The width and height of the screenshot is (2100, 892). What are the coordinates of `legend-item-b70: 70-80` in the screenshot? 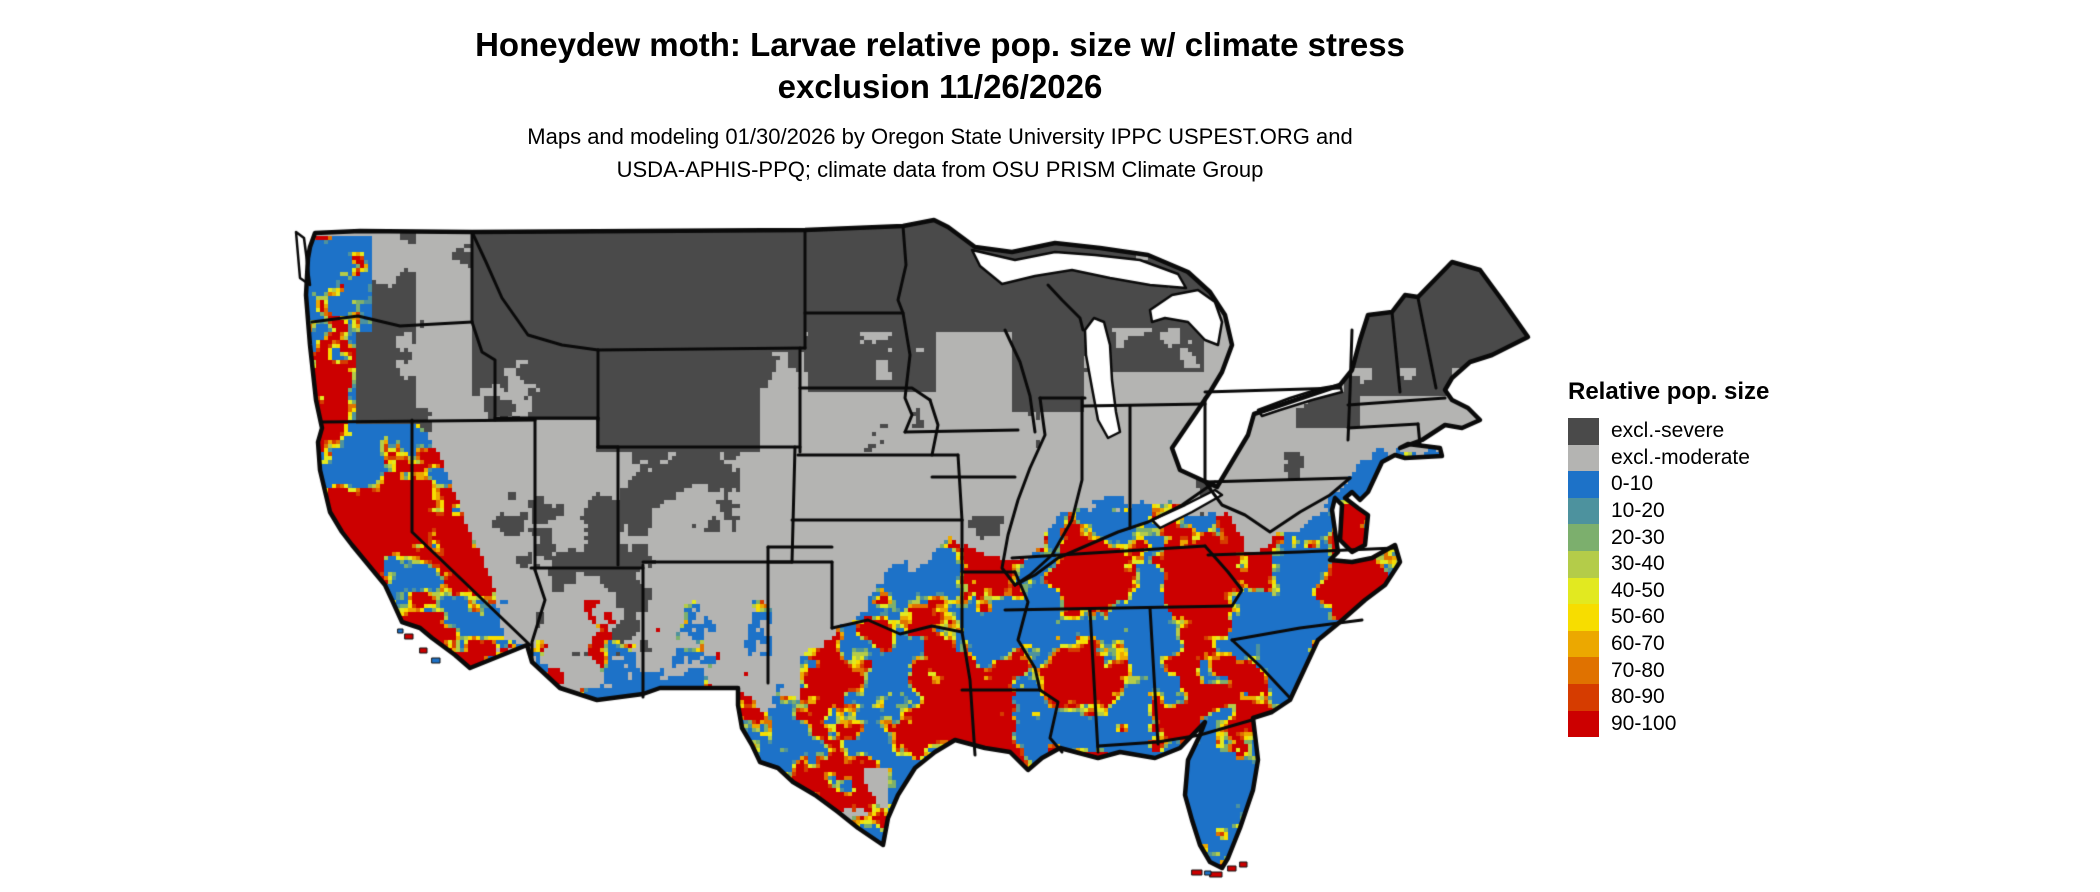 It's located at (1733, 670).